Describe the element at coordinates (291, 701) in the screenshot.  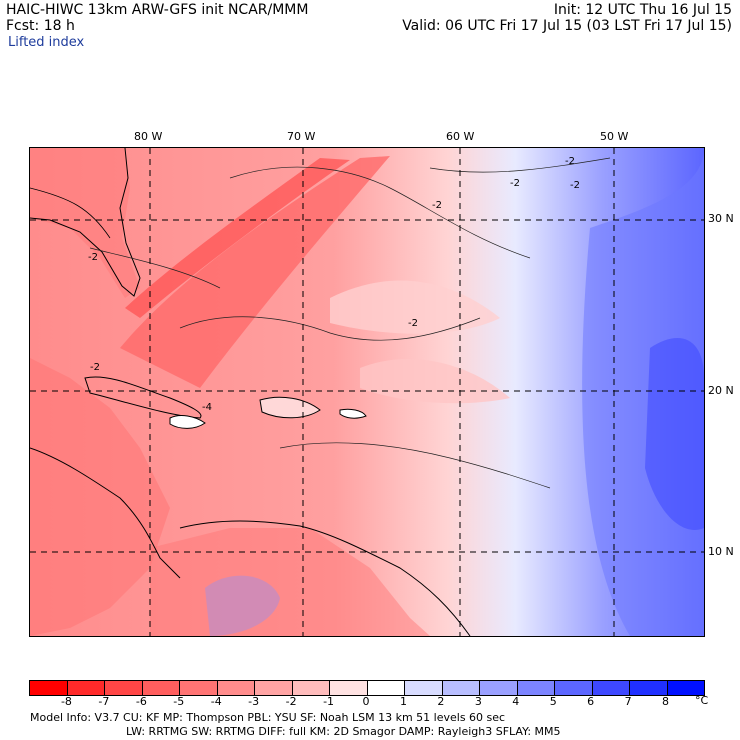
I see `colorbar-tick-label: -2` at that location.